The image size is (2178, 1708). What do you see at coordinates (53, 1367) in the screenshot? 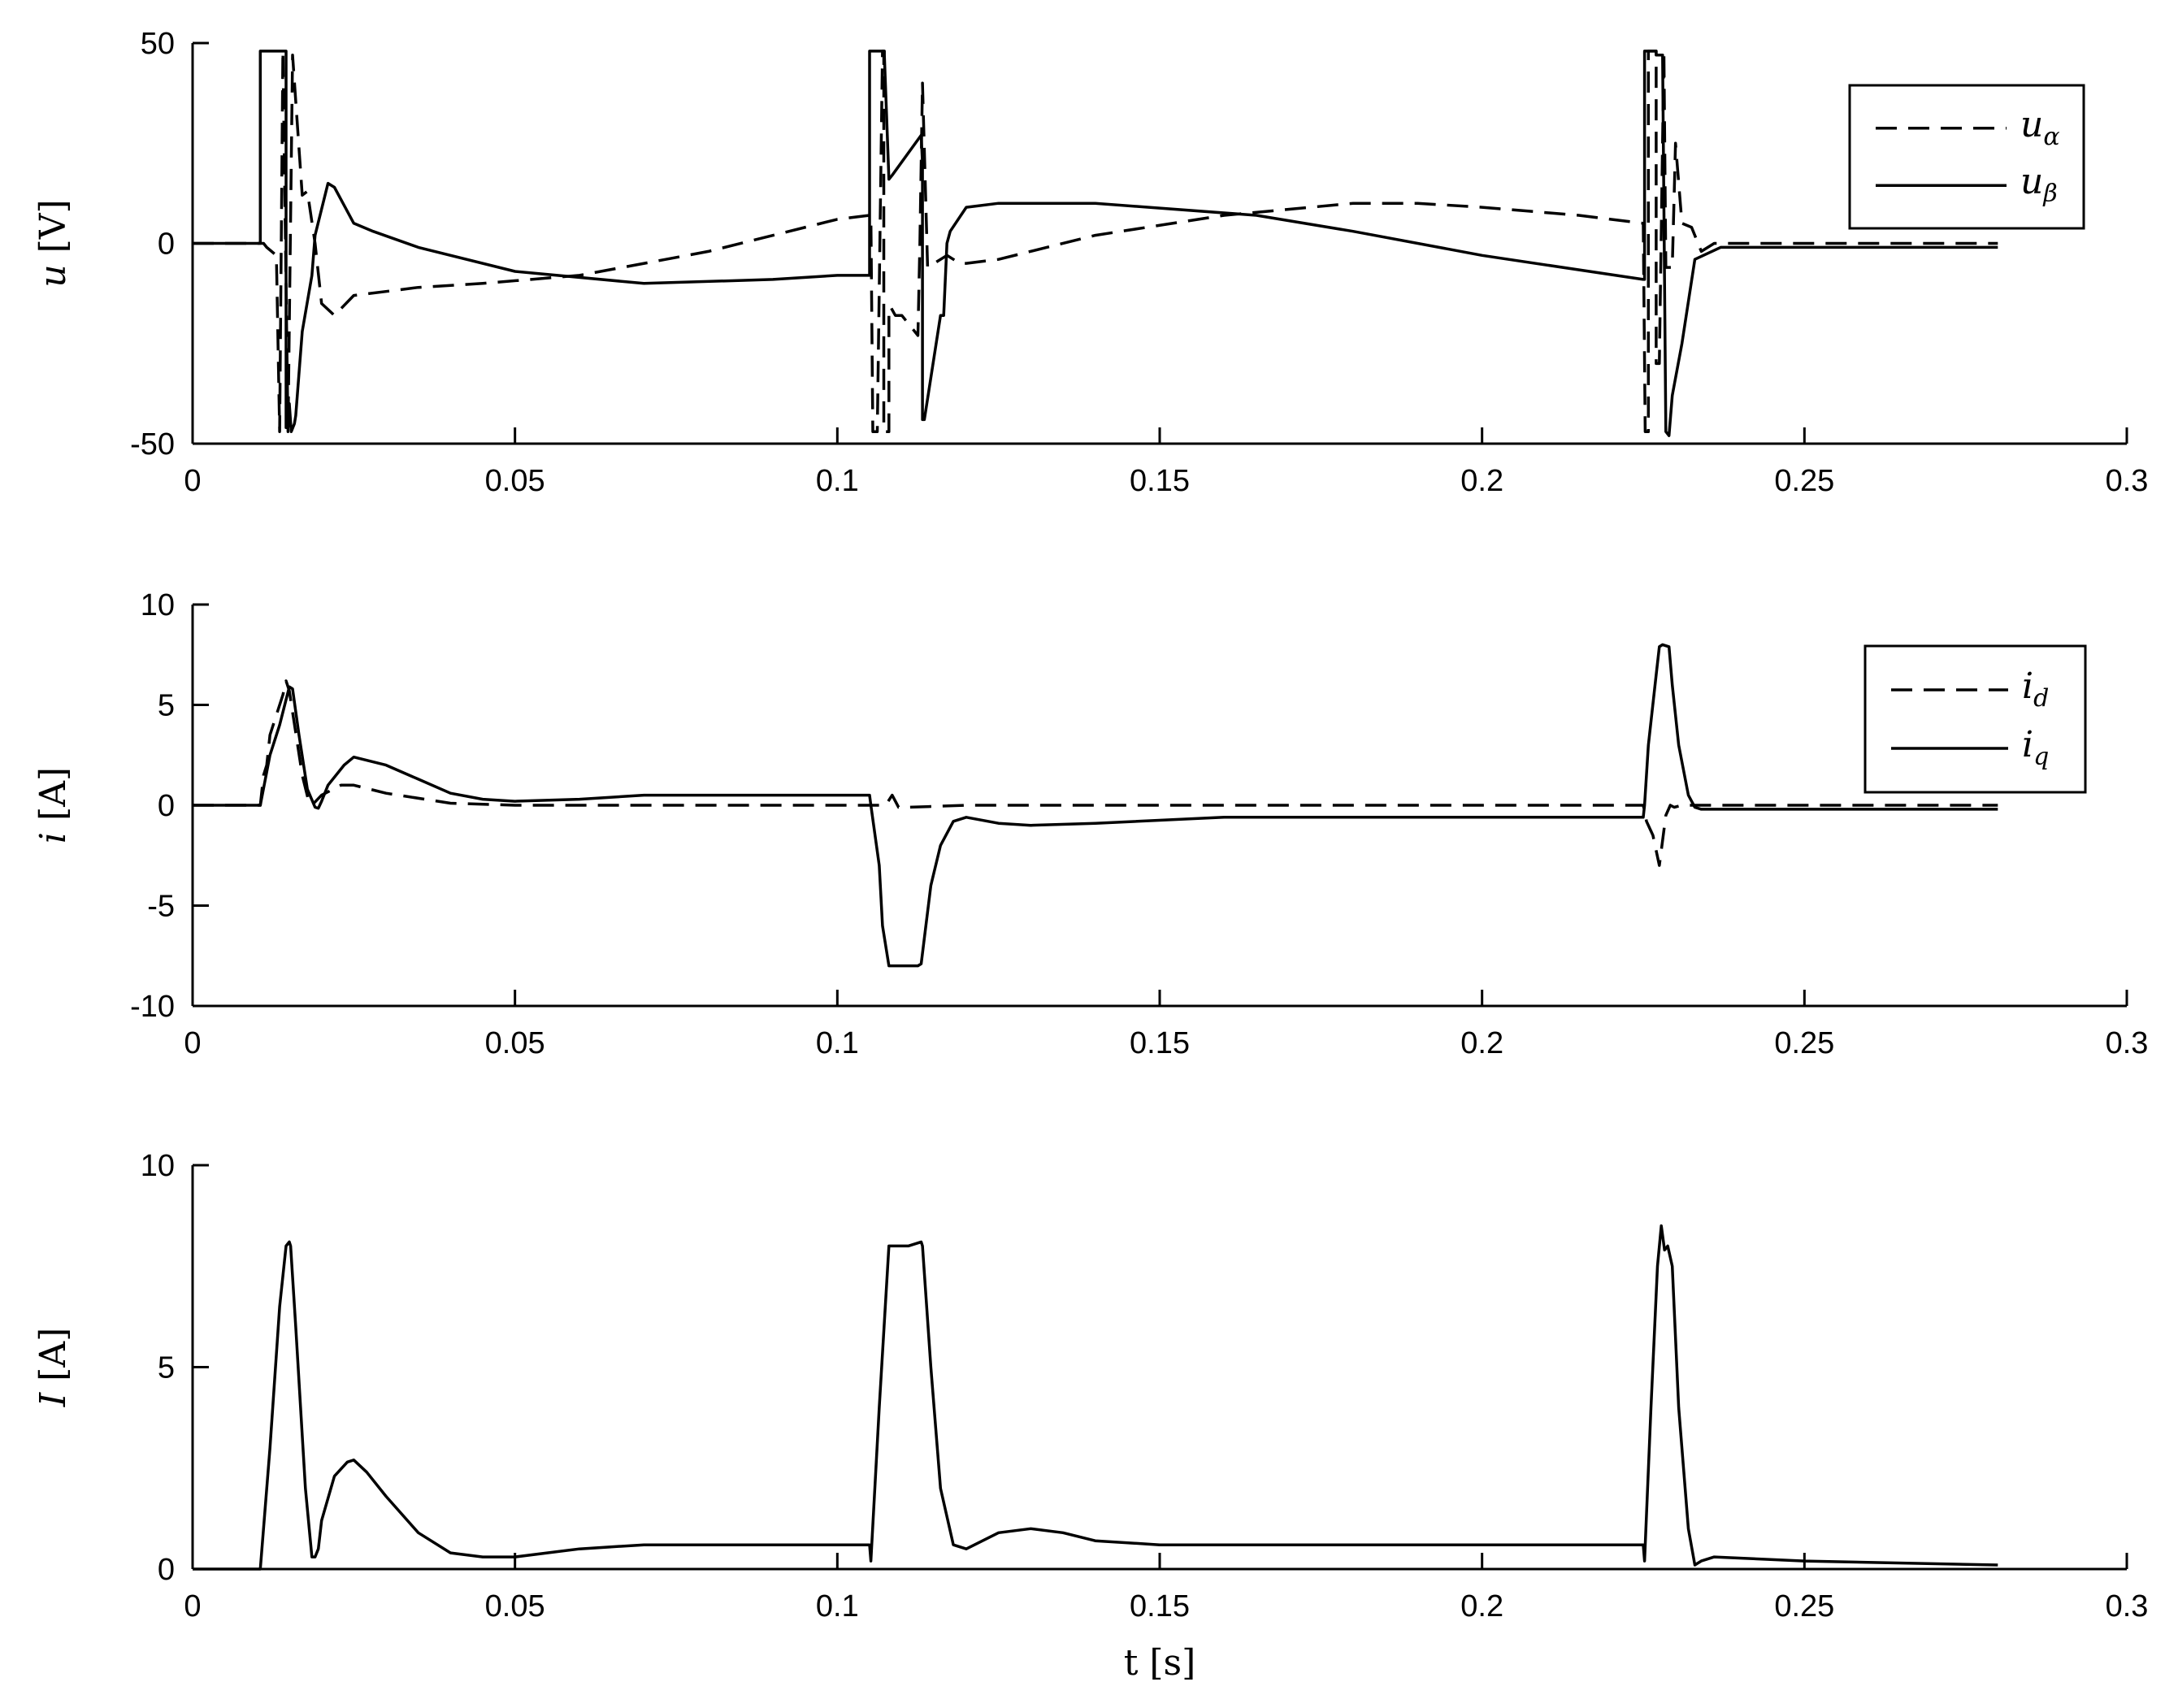
I see `y-axis-title: I [A]` at bounding box center [53, 1367].